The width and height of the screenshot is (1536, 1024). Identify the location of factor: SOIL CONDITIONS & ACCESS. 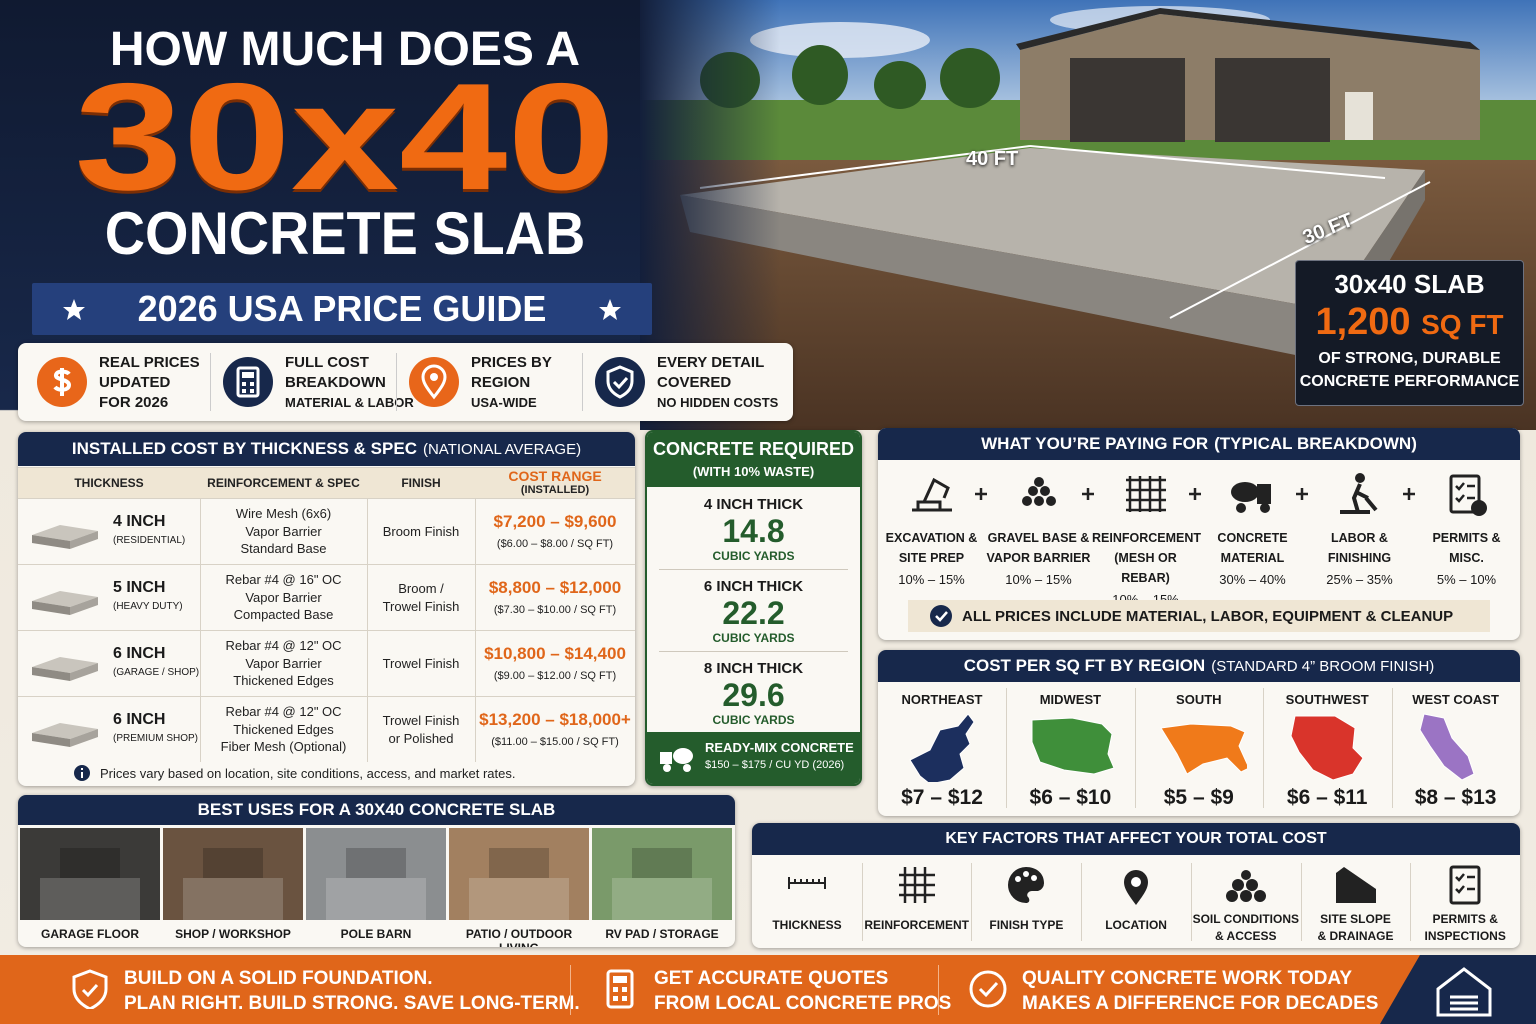
(1246, 928).